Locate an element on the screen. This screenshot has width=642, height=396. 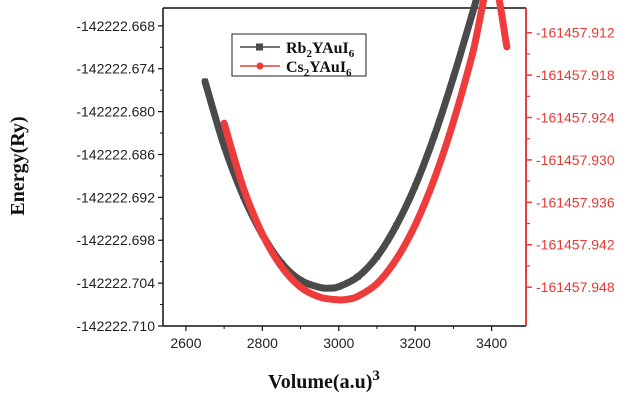
x-axis: 2600 2800 3000 3200 3400 is located at coordinates (338, 338).